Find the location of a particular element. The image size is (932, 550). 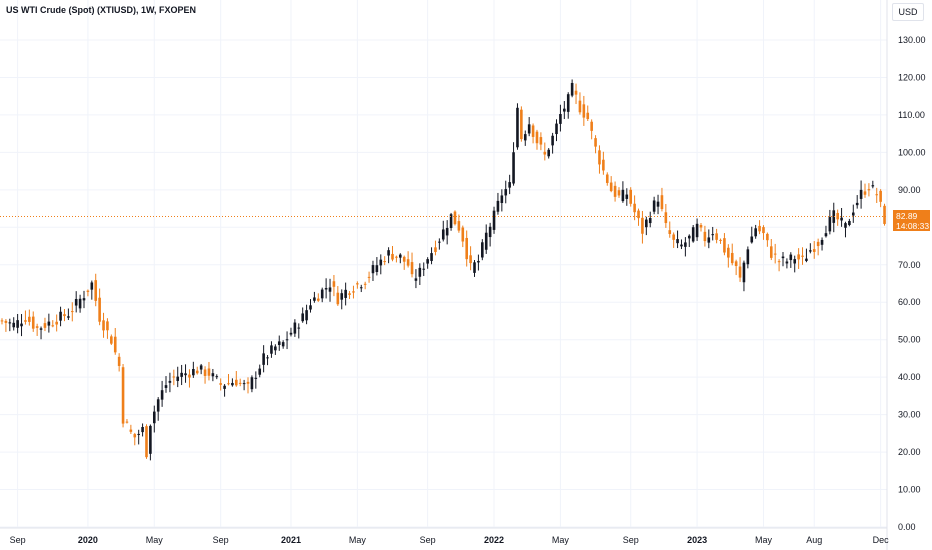

y-tick-label: 60.00 is located at coordinates (909, 302).